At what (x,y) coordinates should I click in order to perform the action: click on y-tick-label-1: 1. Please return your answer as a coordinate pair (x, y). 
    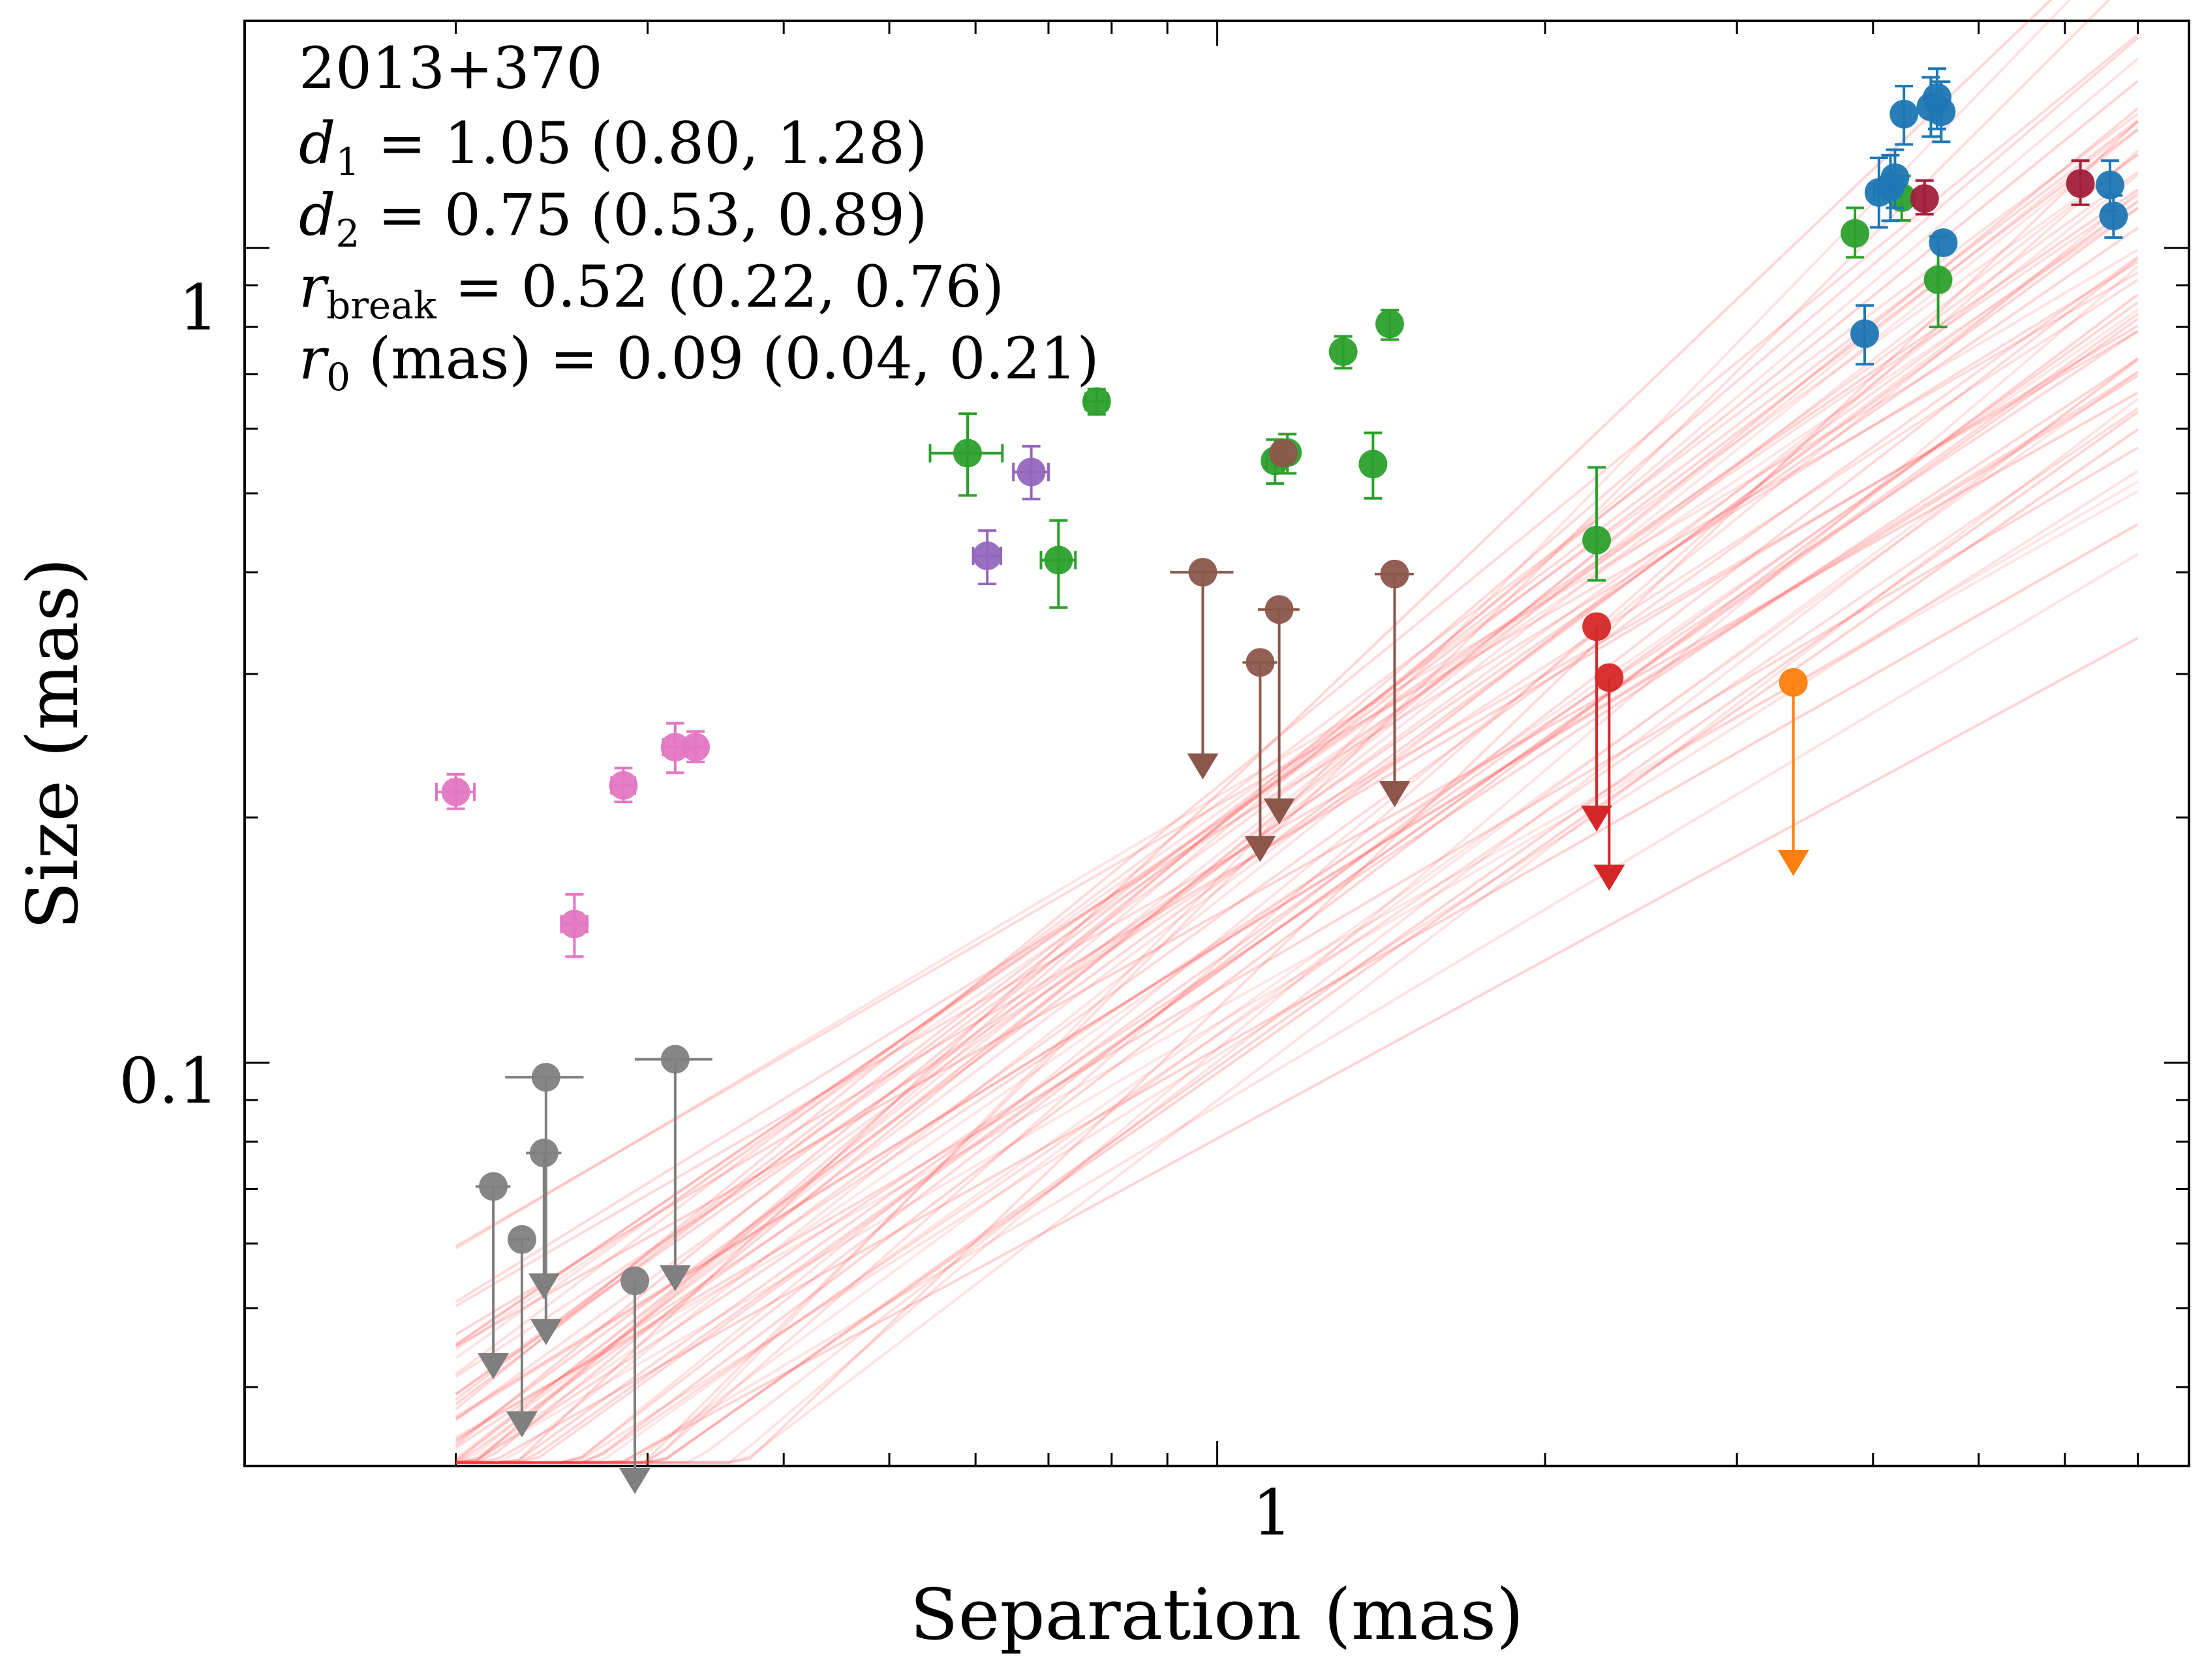
    Looking at the image, I should click on (199, 308).